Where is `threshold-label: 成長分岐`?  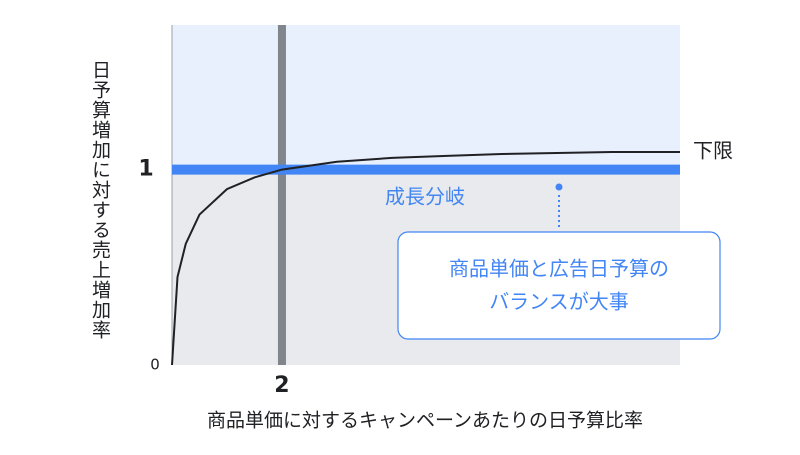 threshold-label: 成長分岐 is located at coordinates (425, 197).